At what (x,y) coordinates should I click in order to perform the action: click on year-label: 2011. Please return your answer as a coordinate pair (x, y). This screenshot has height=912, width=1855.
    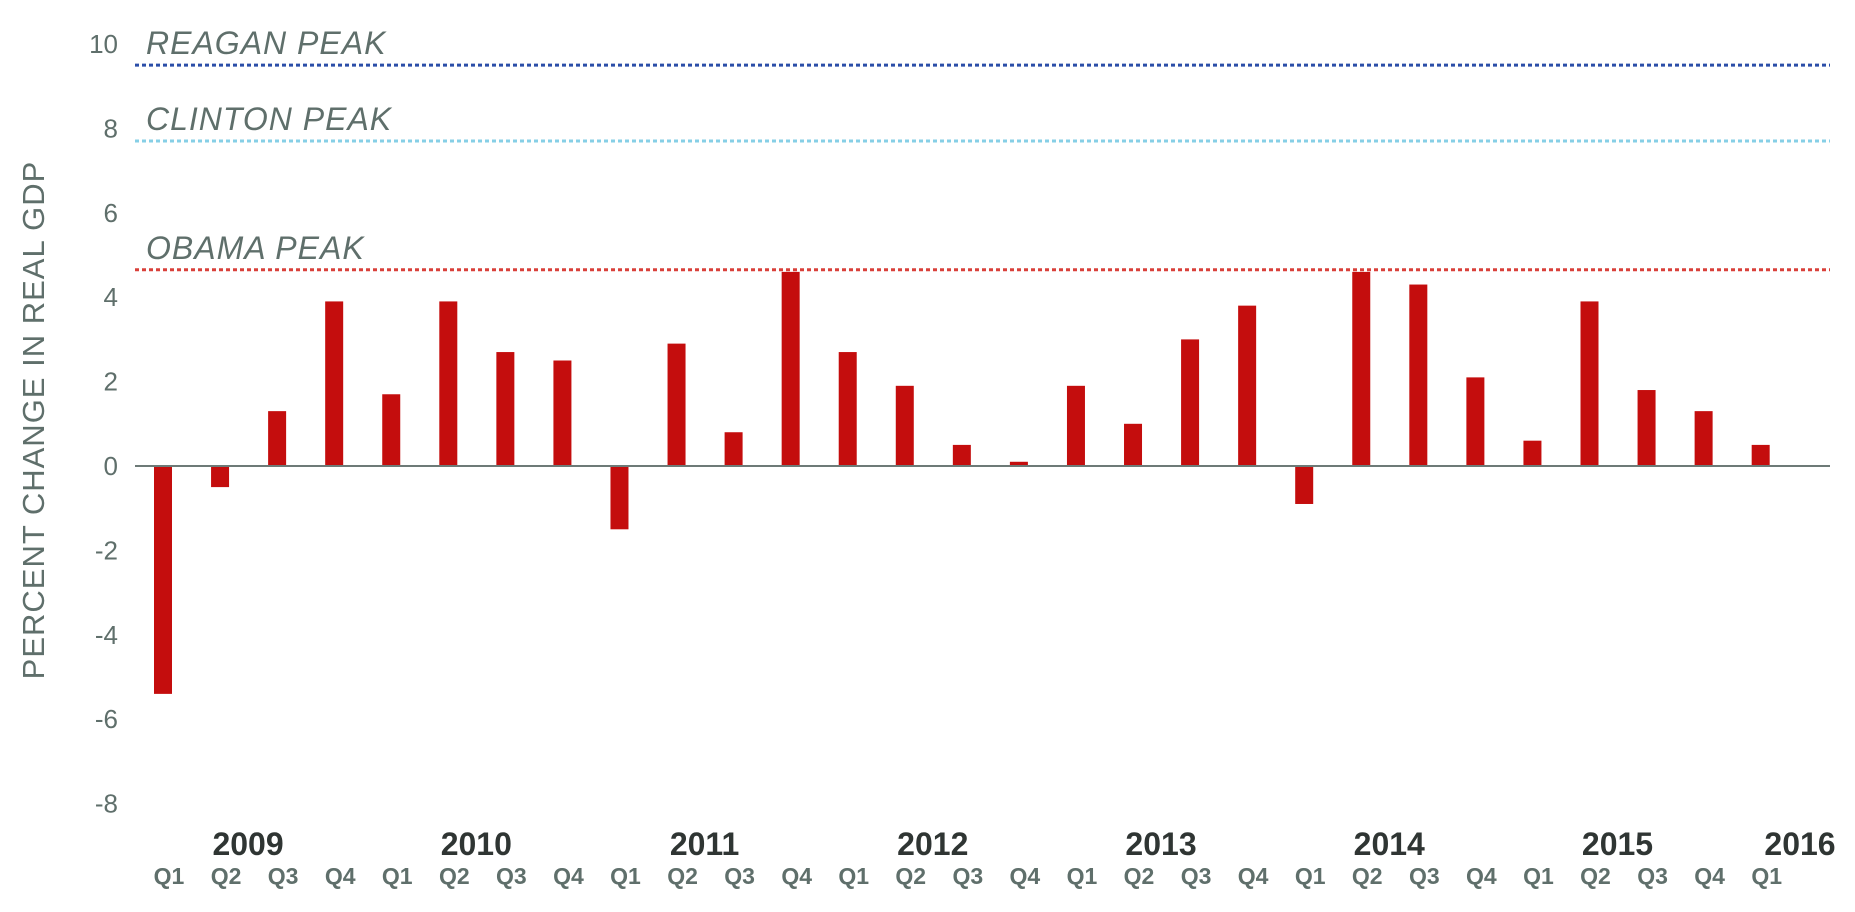
    Looking at the image, I should click on (704, 844).